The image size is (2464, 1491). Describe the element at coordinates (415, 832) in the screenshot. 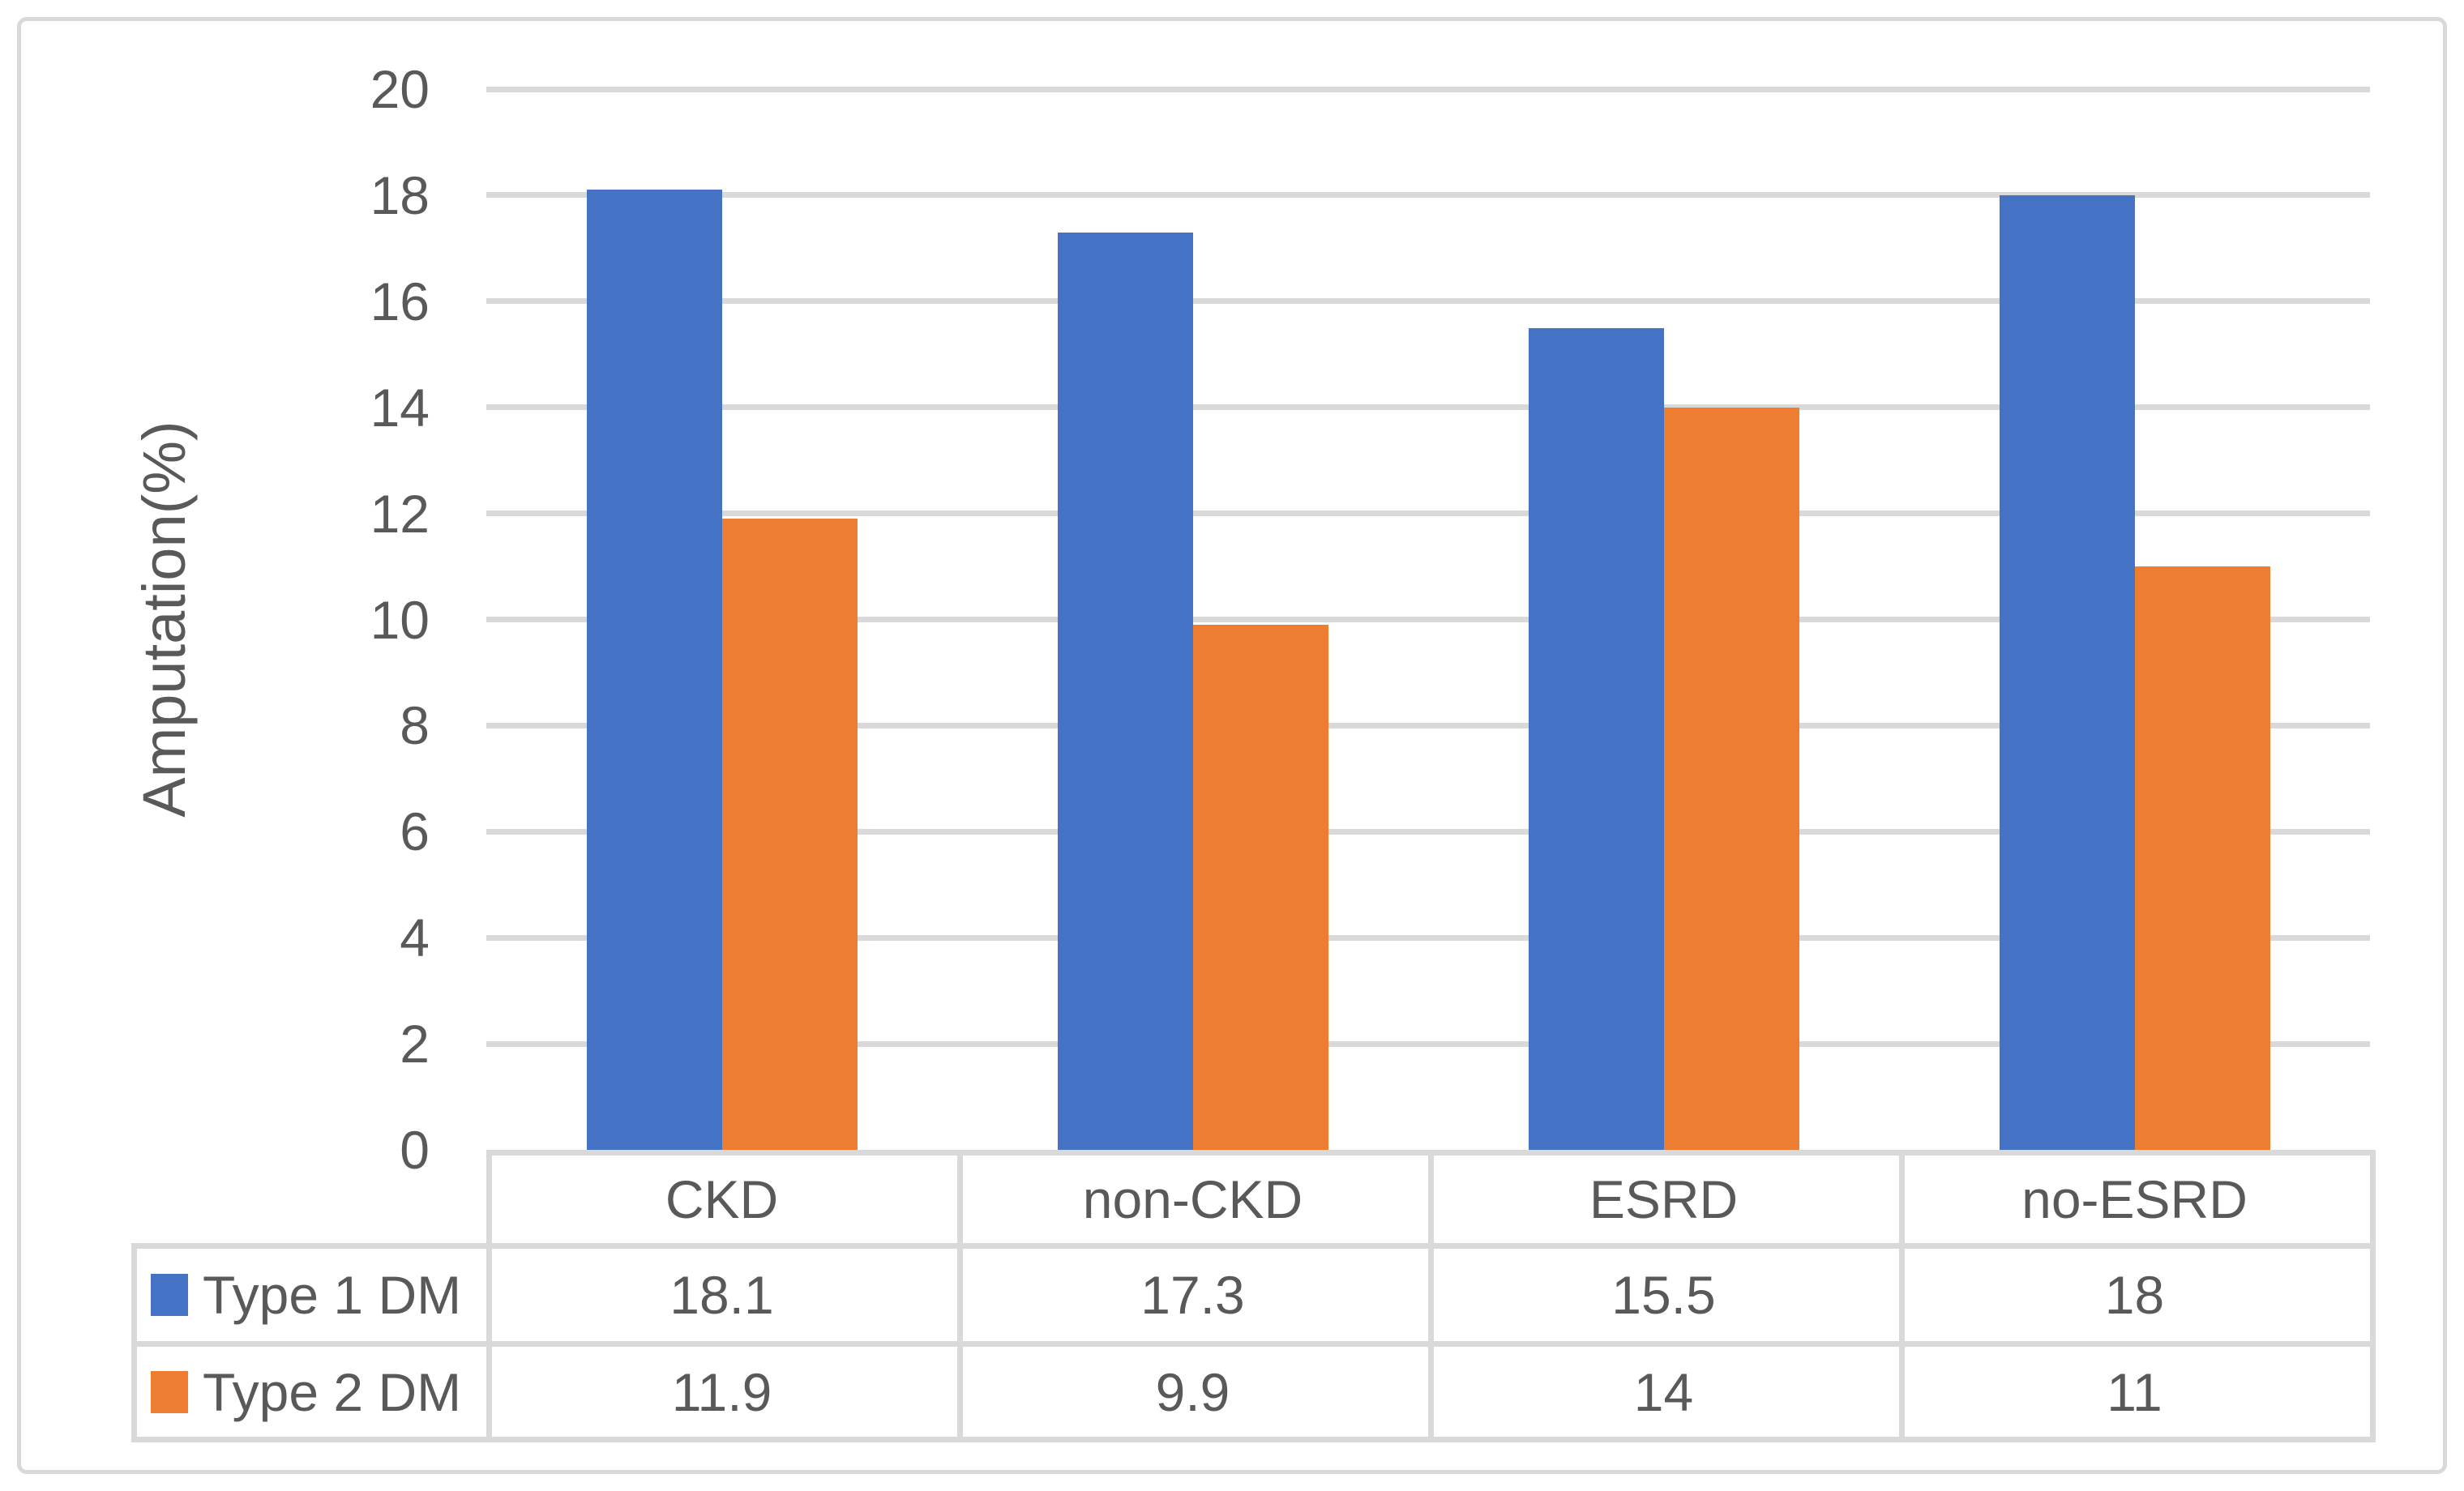

I see `y-tick-label: 6` at that location.